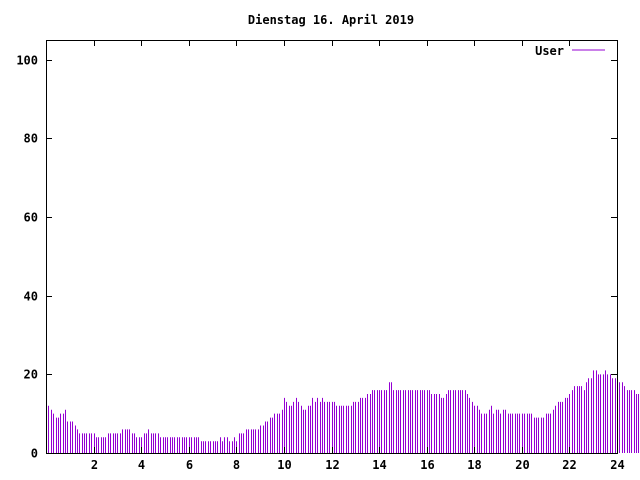  What do you see at coordinates (31, 375) in the screenshot?
I see `y-tick-label: 20` at bounding box center [31, 375].